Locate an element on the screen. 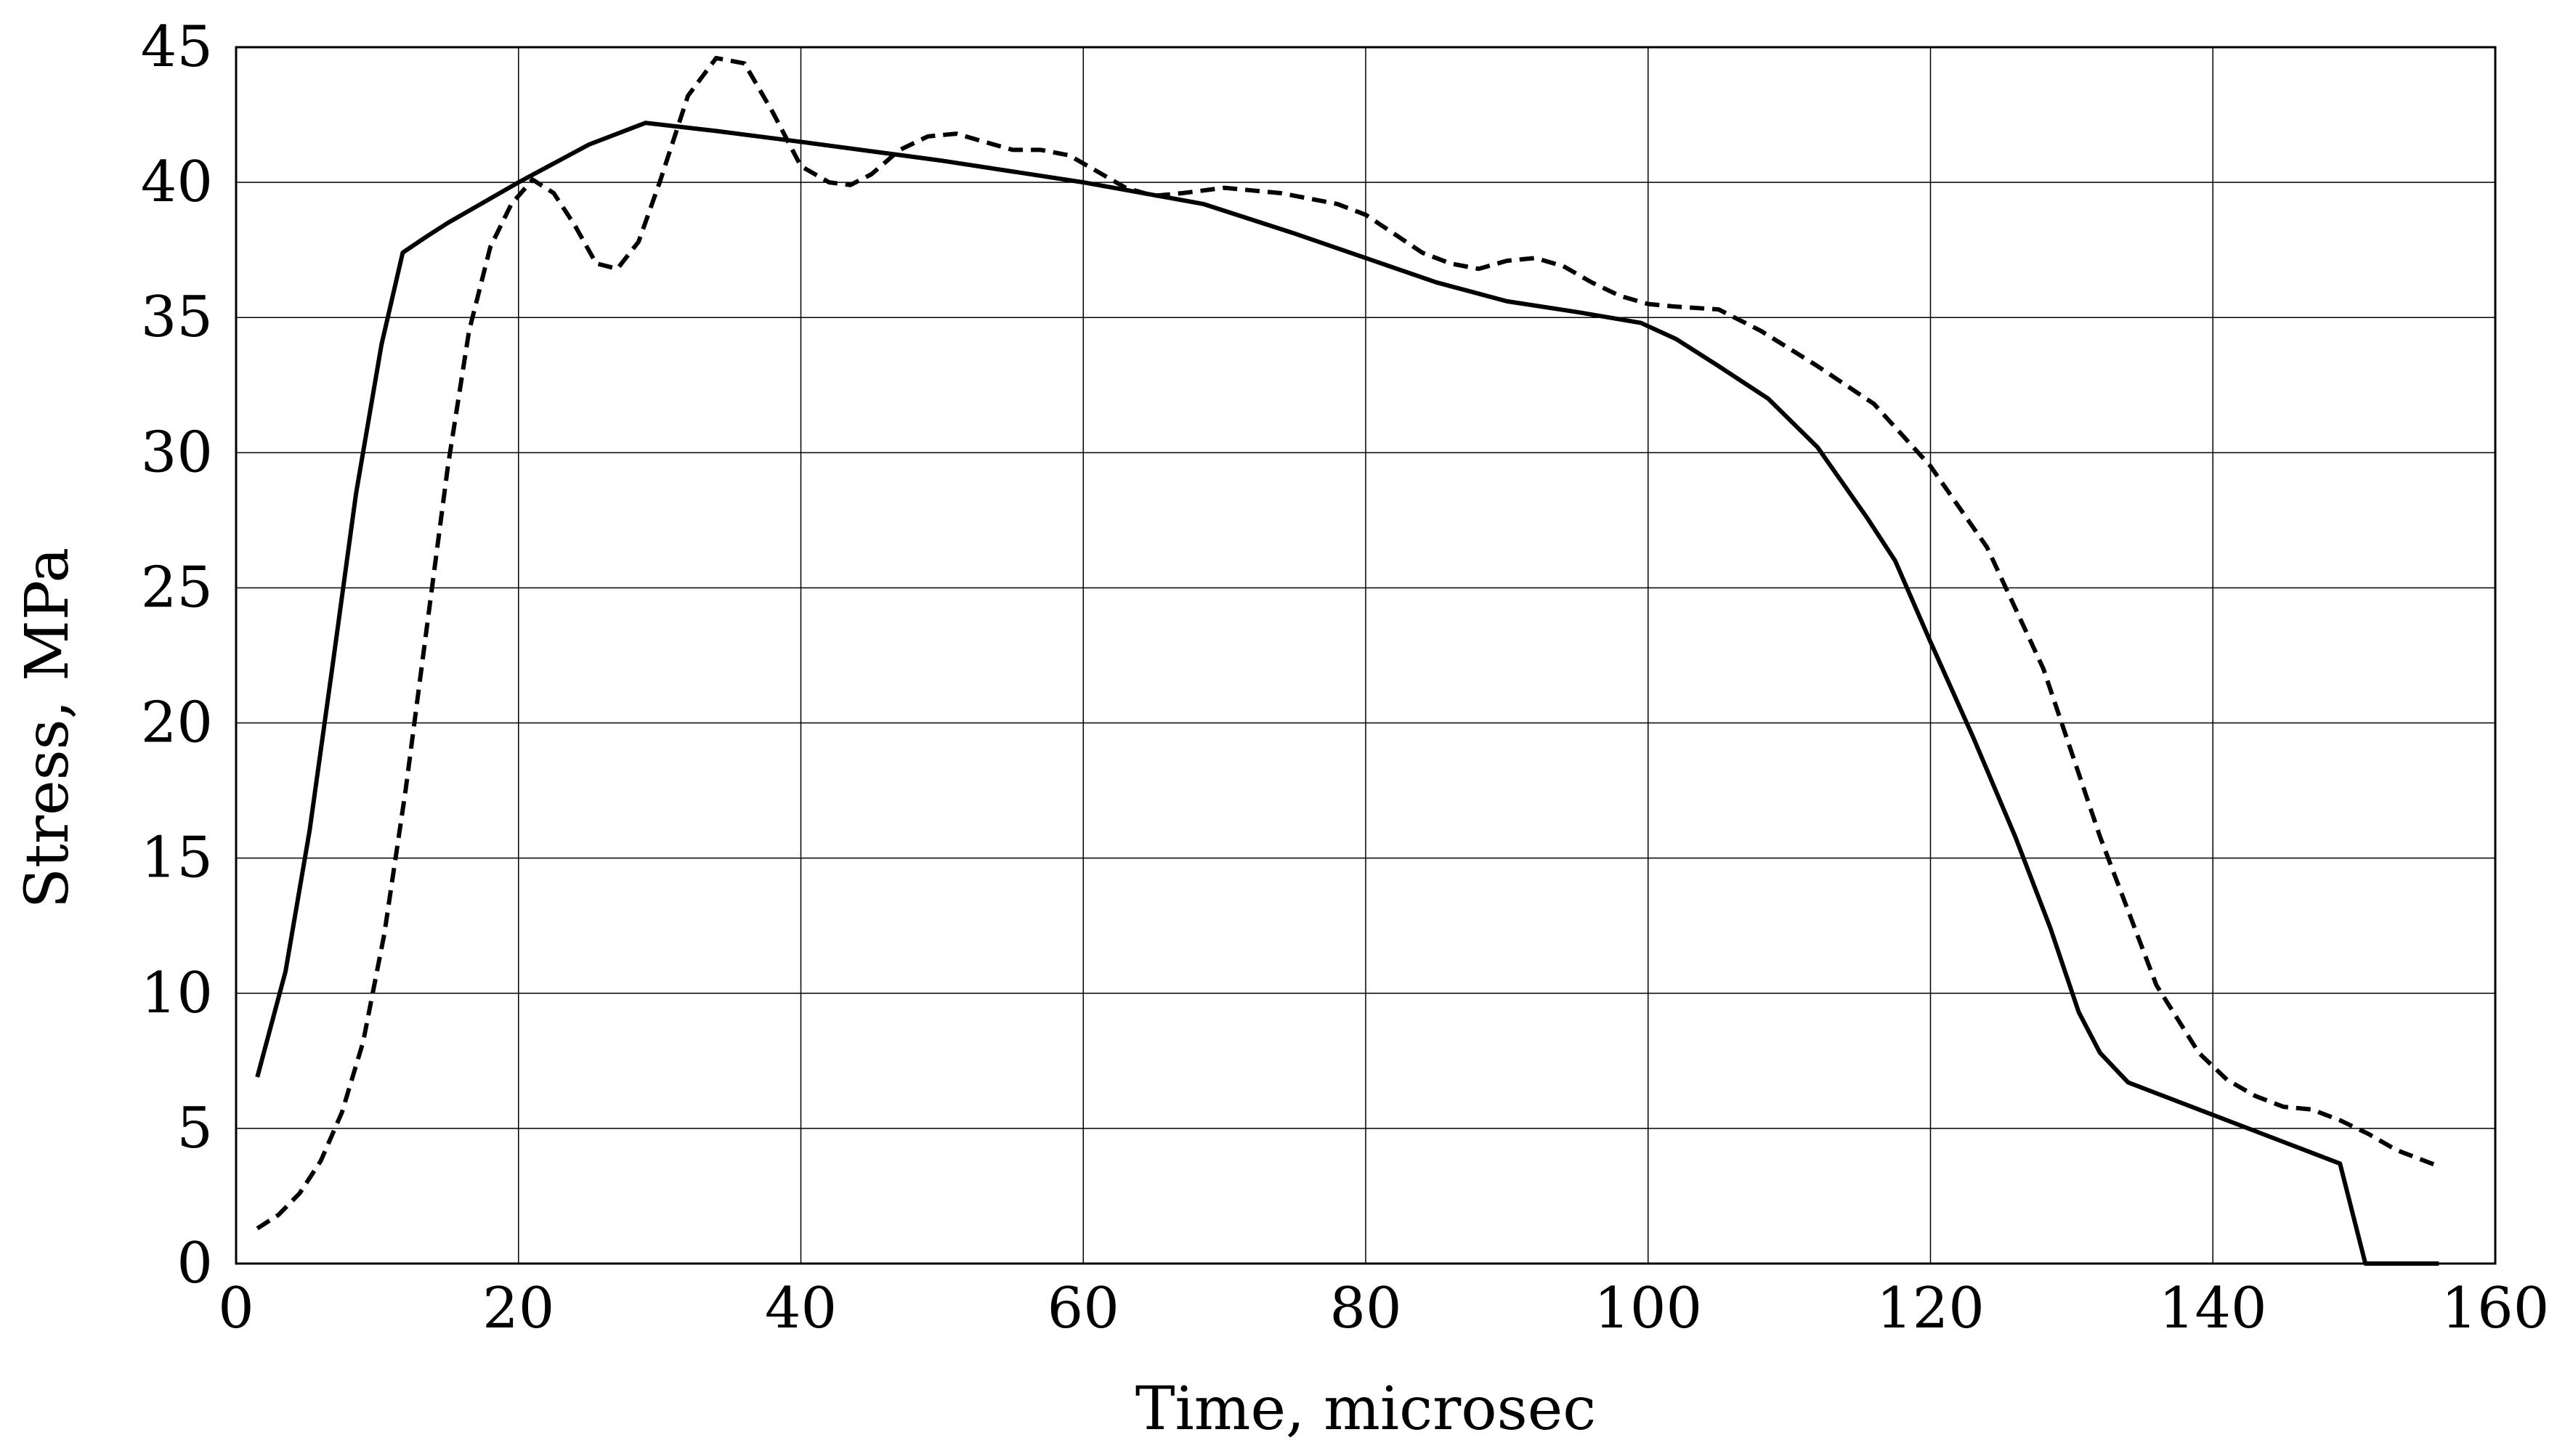 The width and height of the screenshot is (2573, 1456). y-tick-label: 20 is located at coordinates (177, 724).